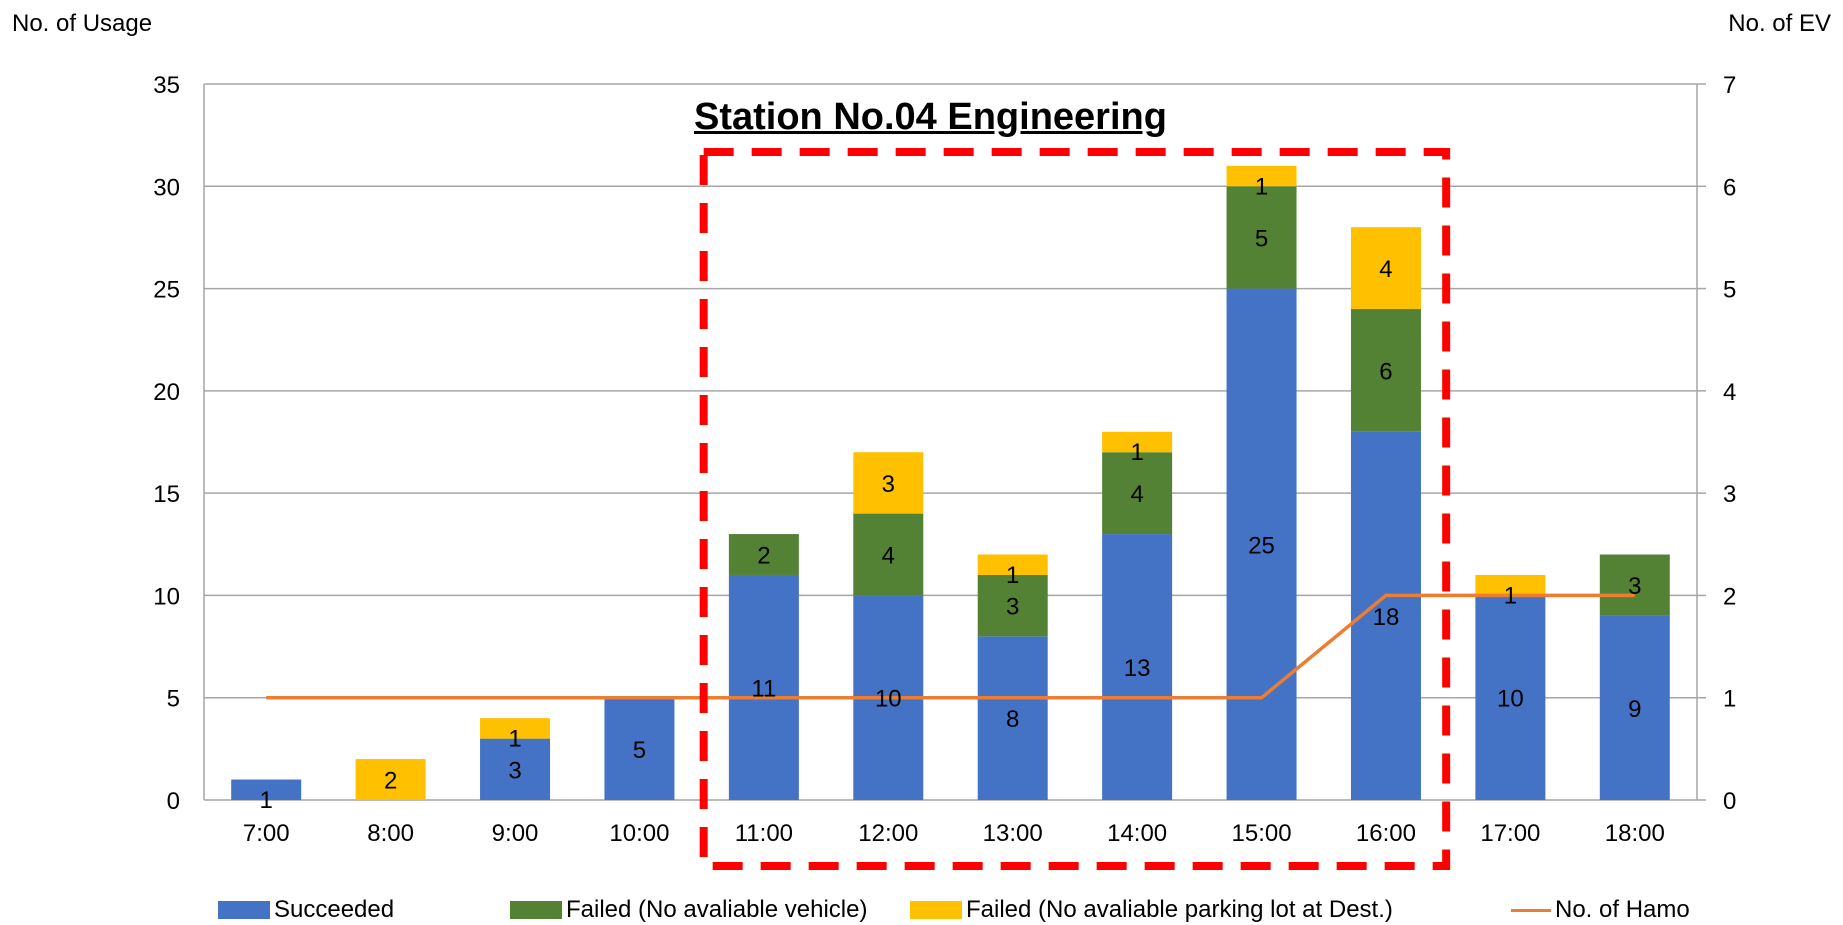 The width and height of the screenshot is (1843, 925). What do you see at coordinates (173, 699) in the screenshot?
I see `y-tick-left: 5` at bounding box center [173, 699].